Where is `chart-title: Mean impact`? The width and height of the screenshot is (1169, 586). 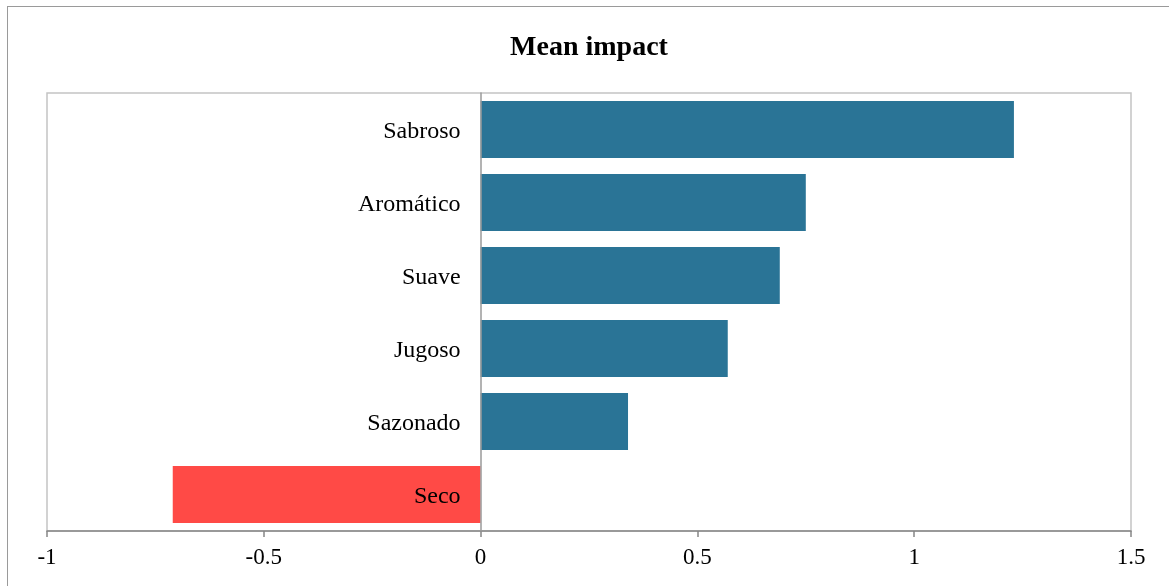
chart-title: Mean impact is located at coordinates (589, 45).